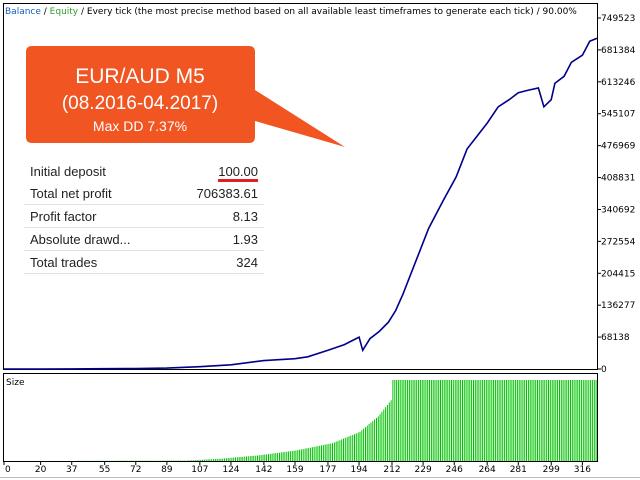  Describe the element at coordinates (423, 470) in the screenshot. I see `x-tick-label: 229` at that location.